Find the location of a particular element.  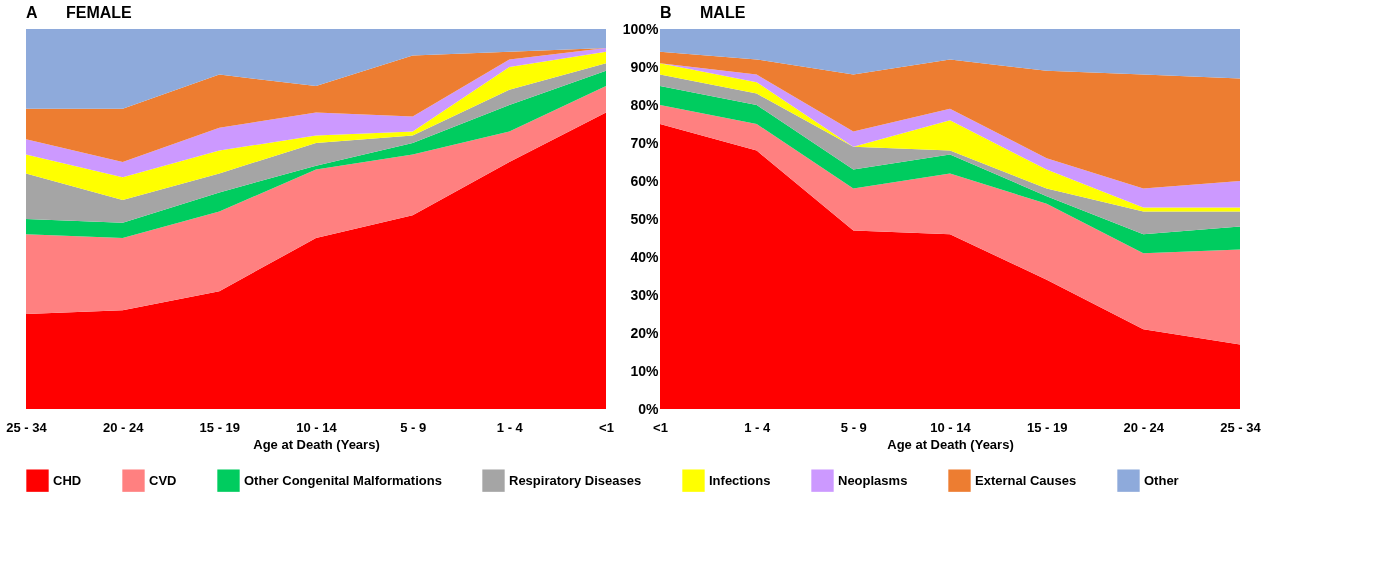

y-tick-label: 70% is located at coordinates (645, 142).